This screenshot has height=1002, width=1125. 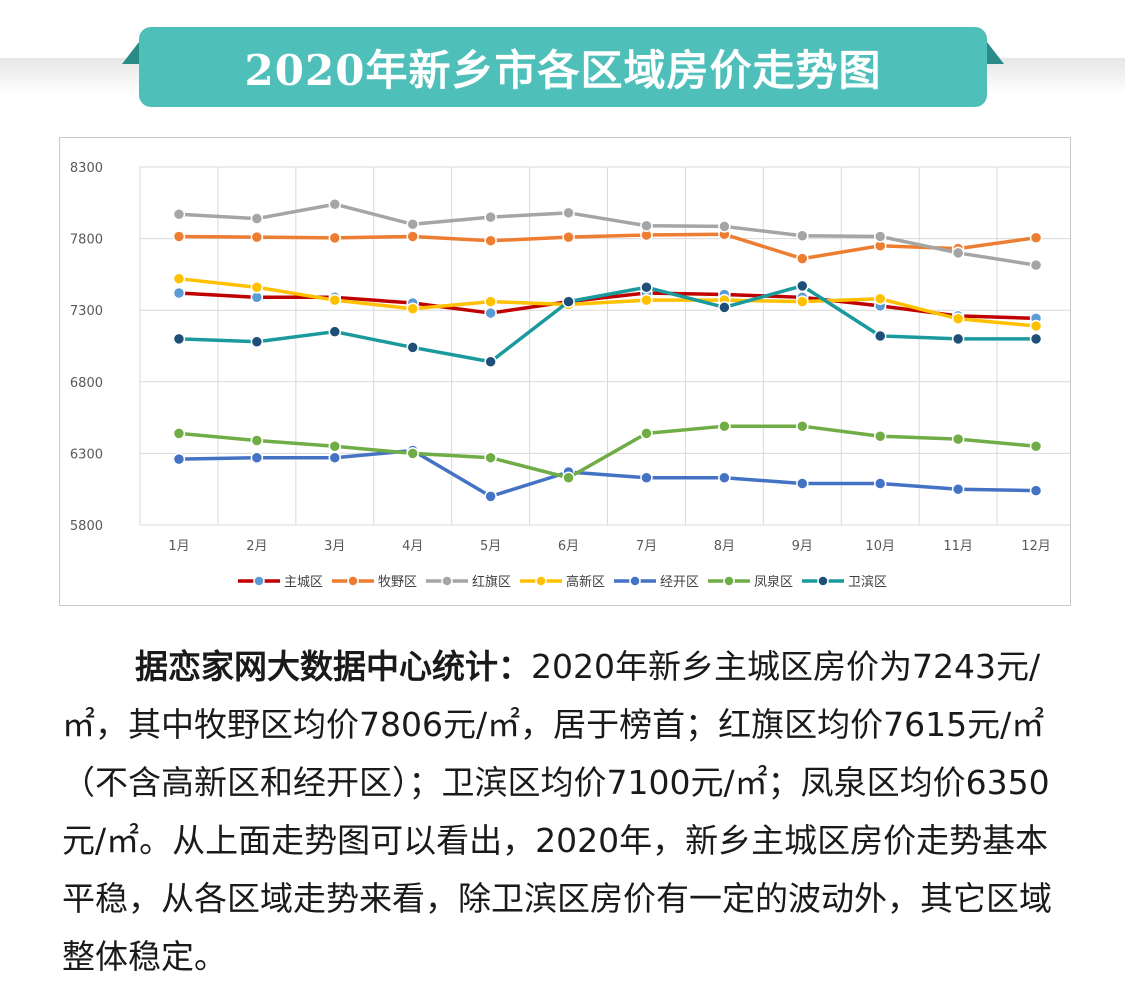 What do you see at coordinates (773, 582) in the screenshot?
I see `legend-label: 凤泉区` at bounding box center [773, 582].